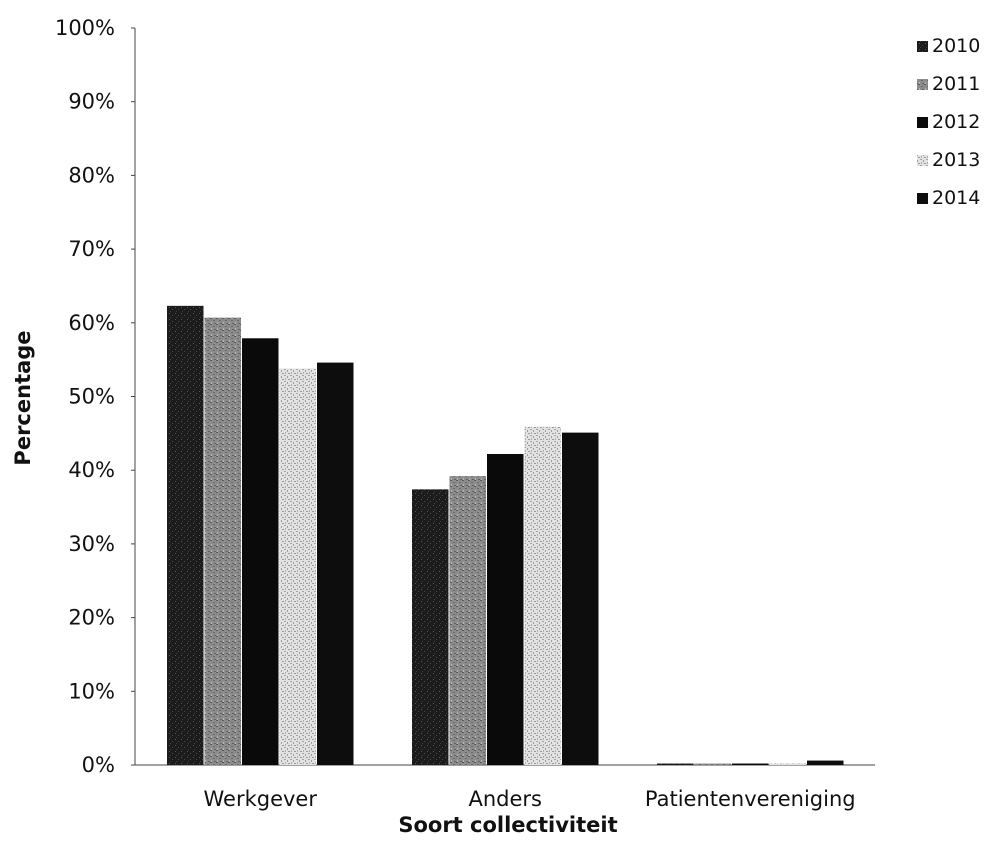 This screenshot has height=850, width=989. I want to click on y-tick-label: 70%, so click(91, 249).